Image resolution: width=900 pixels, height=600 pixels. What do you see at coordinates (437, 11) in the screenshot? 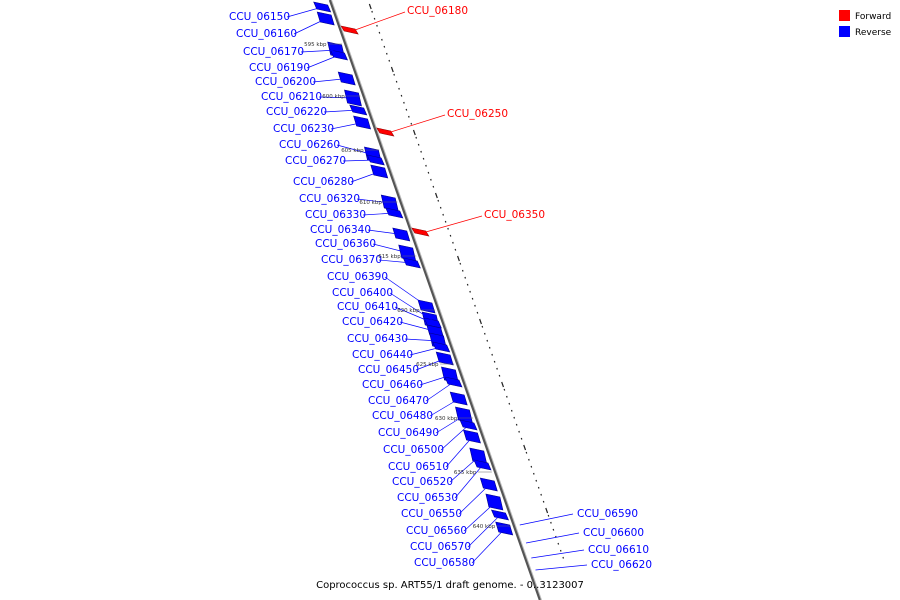
I see `gene-label-forward: CCU_06180` at bounding box center [437, 11].